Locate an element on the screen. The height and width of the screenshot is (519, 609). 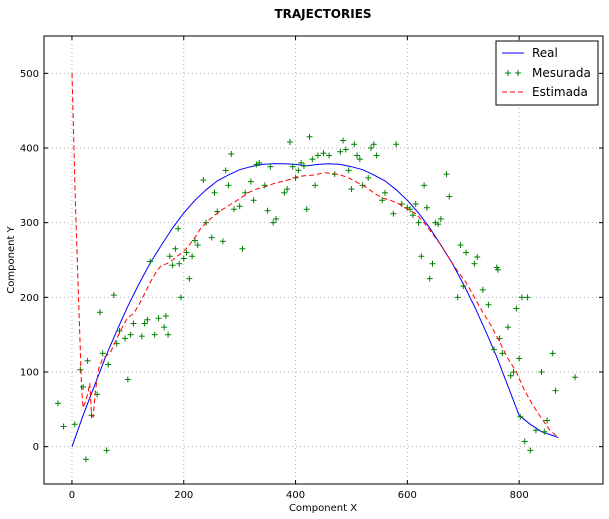
y-tick-label: 500 is located at coordinates (29, 74).